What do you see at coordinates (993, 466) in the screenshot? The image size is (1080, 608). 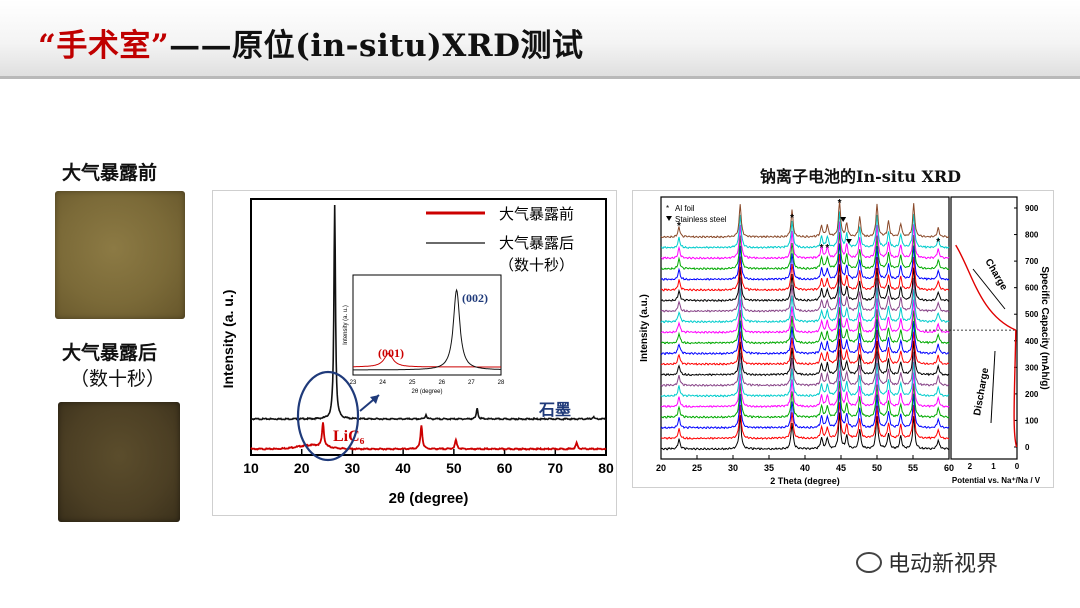 I see `side-x-tick-label: 1` at bounding box center [993, 466].